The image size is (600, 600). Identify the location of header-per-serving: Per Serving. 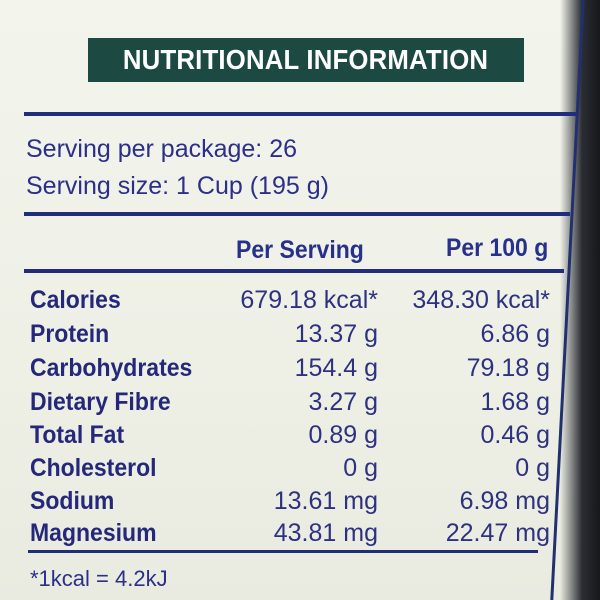
(300, 250).